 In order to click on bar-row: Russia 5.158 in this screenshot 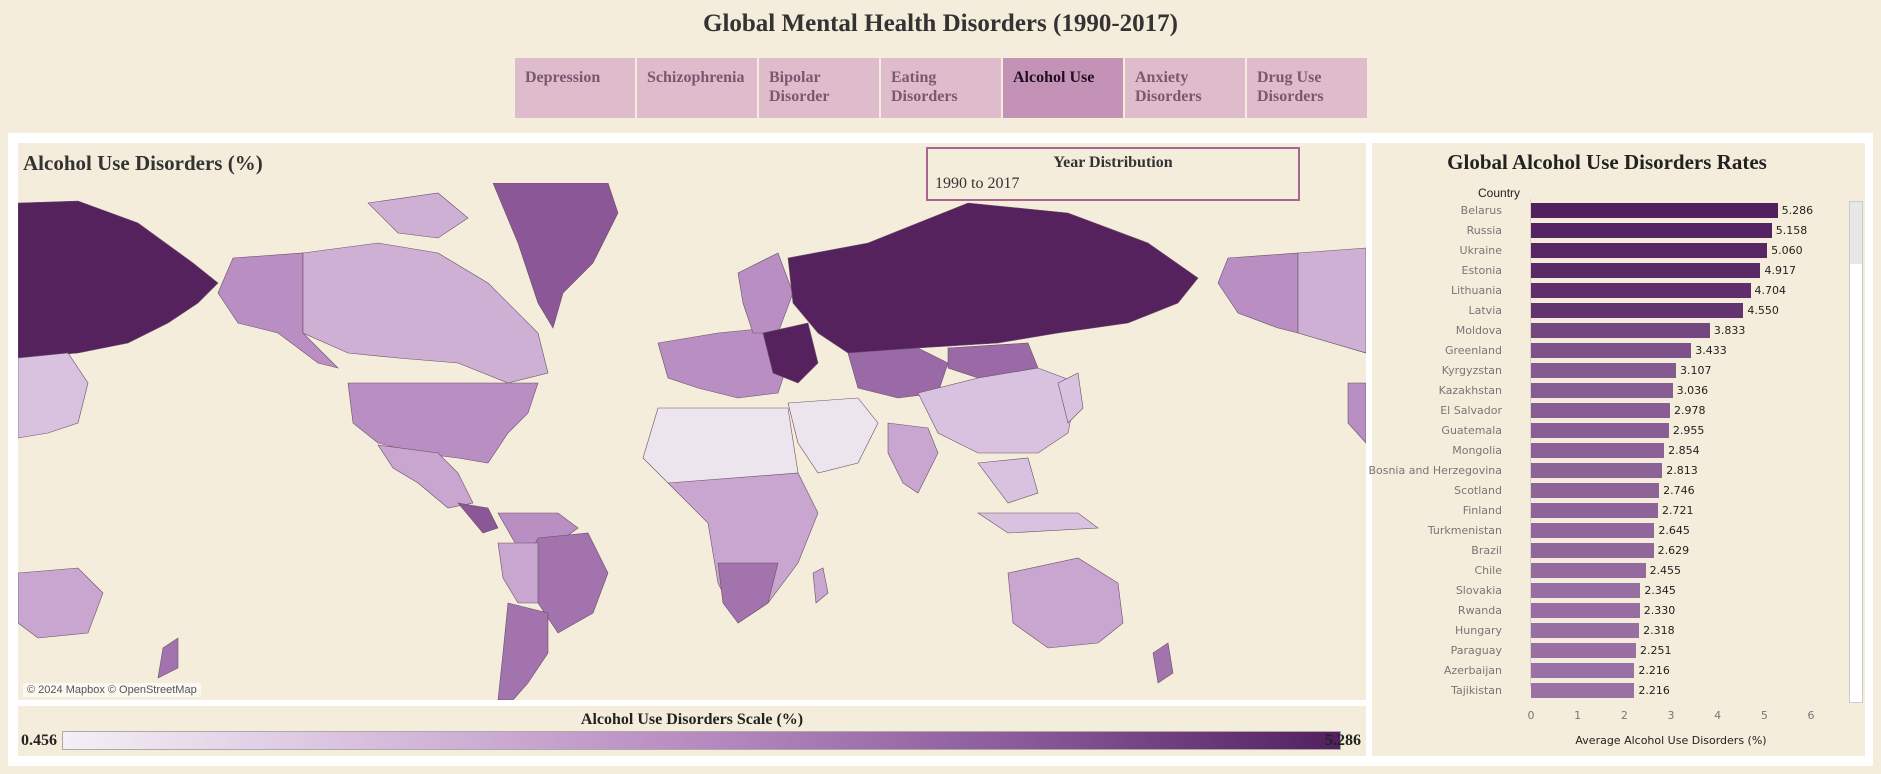, I will do `click(1607, 231)`.